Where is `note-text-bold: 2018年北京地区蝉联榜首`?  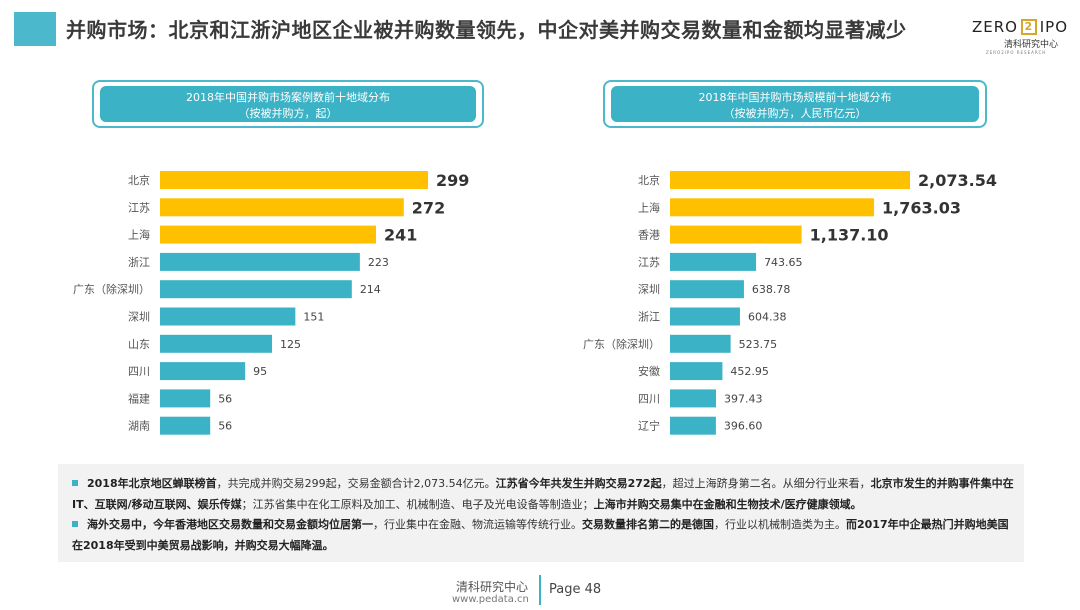 note-text-bold: 2018年北京地区蝉联榜首 is located at coordinates (152, 483).